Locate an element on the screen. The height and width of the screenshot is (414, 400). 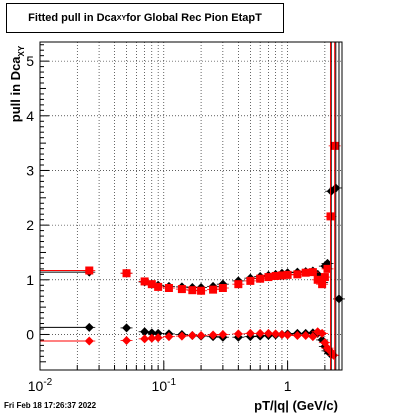
y-axis-label: pull in DcaXY is located at coordinates (17, 83).